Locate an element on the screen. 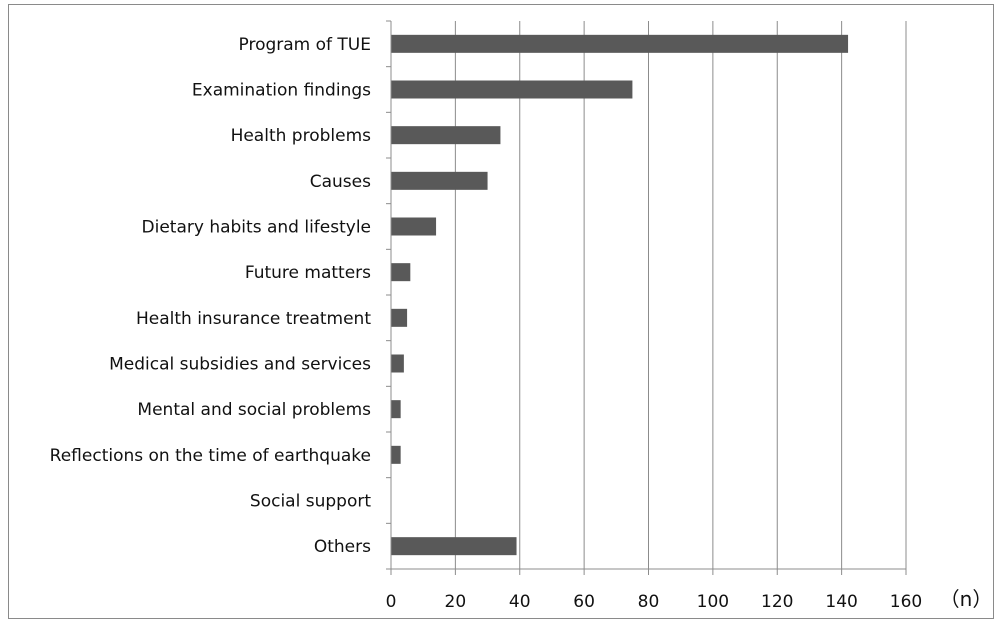 Image resolution: width=1000 pixels, height=623 pixels. x-tick-label: 60 is located at coordinates (584, 602).